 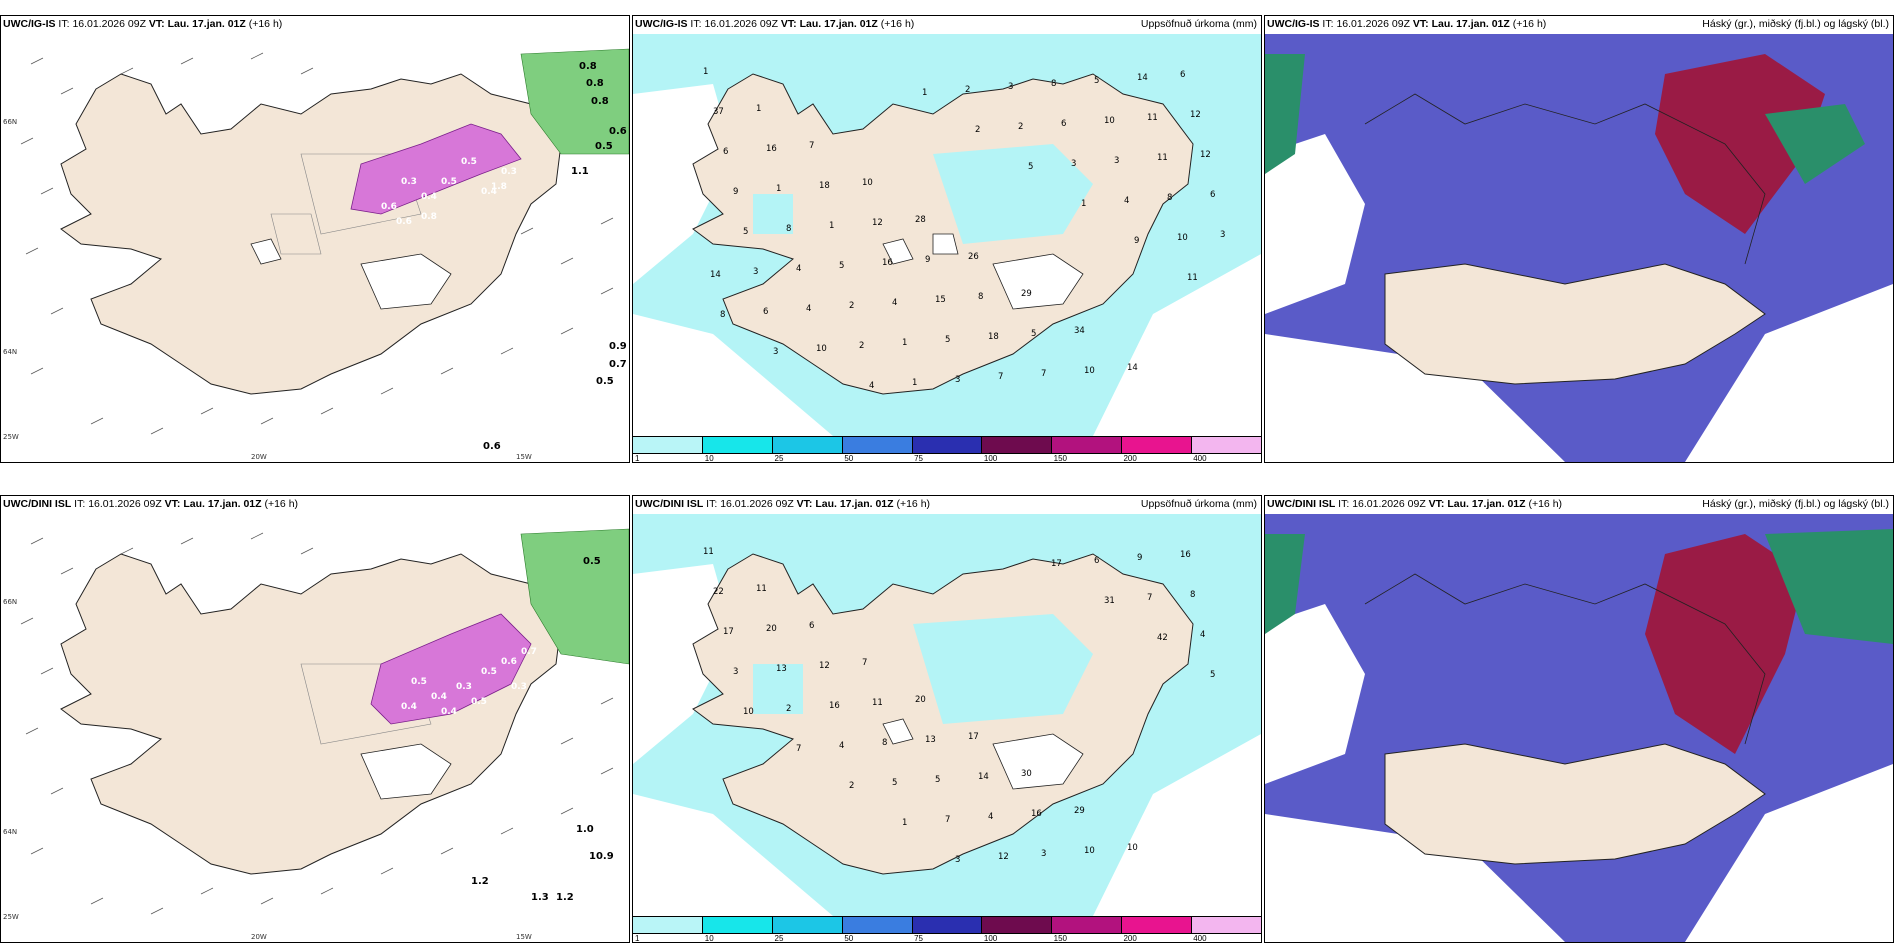 What do you see at coordinates (718, 112) in the screenshot?
I see `precip-value: 37` at bounding box center [718, 112].